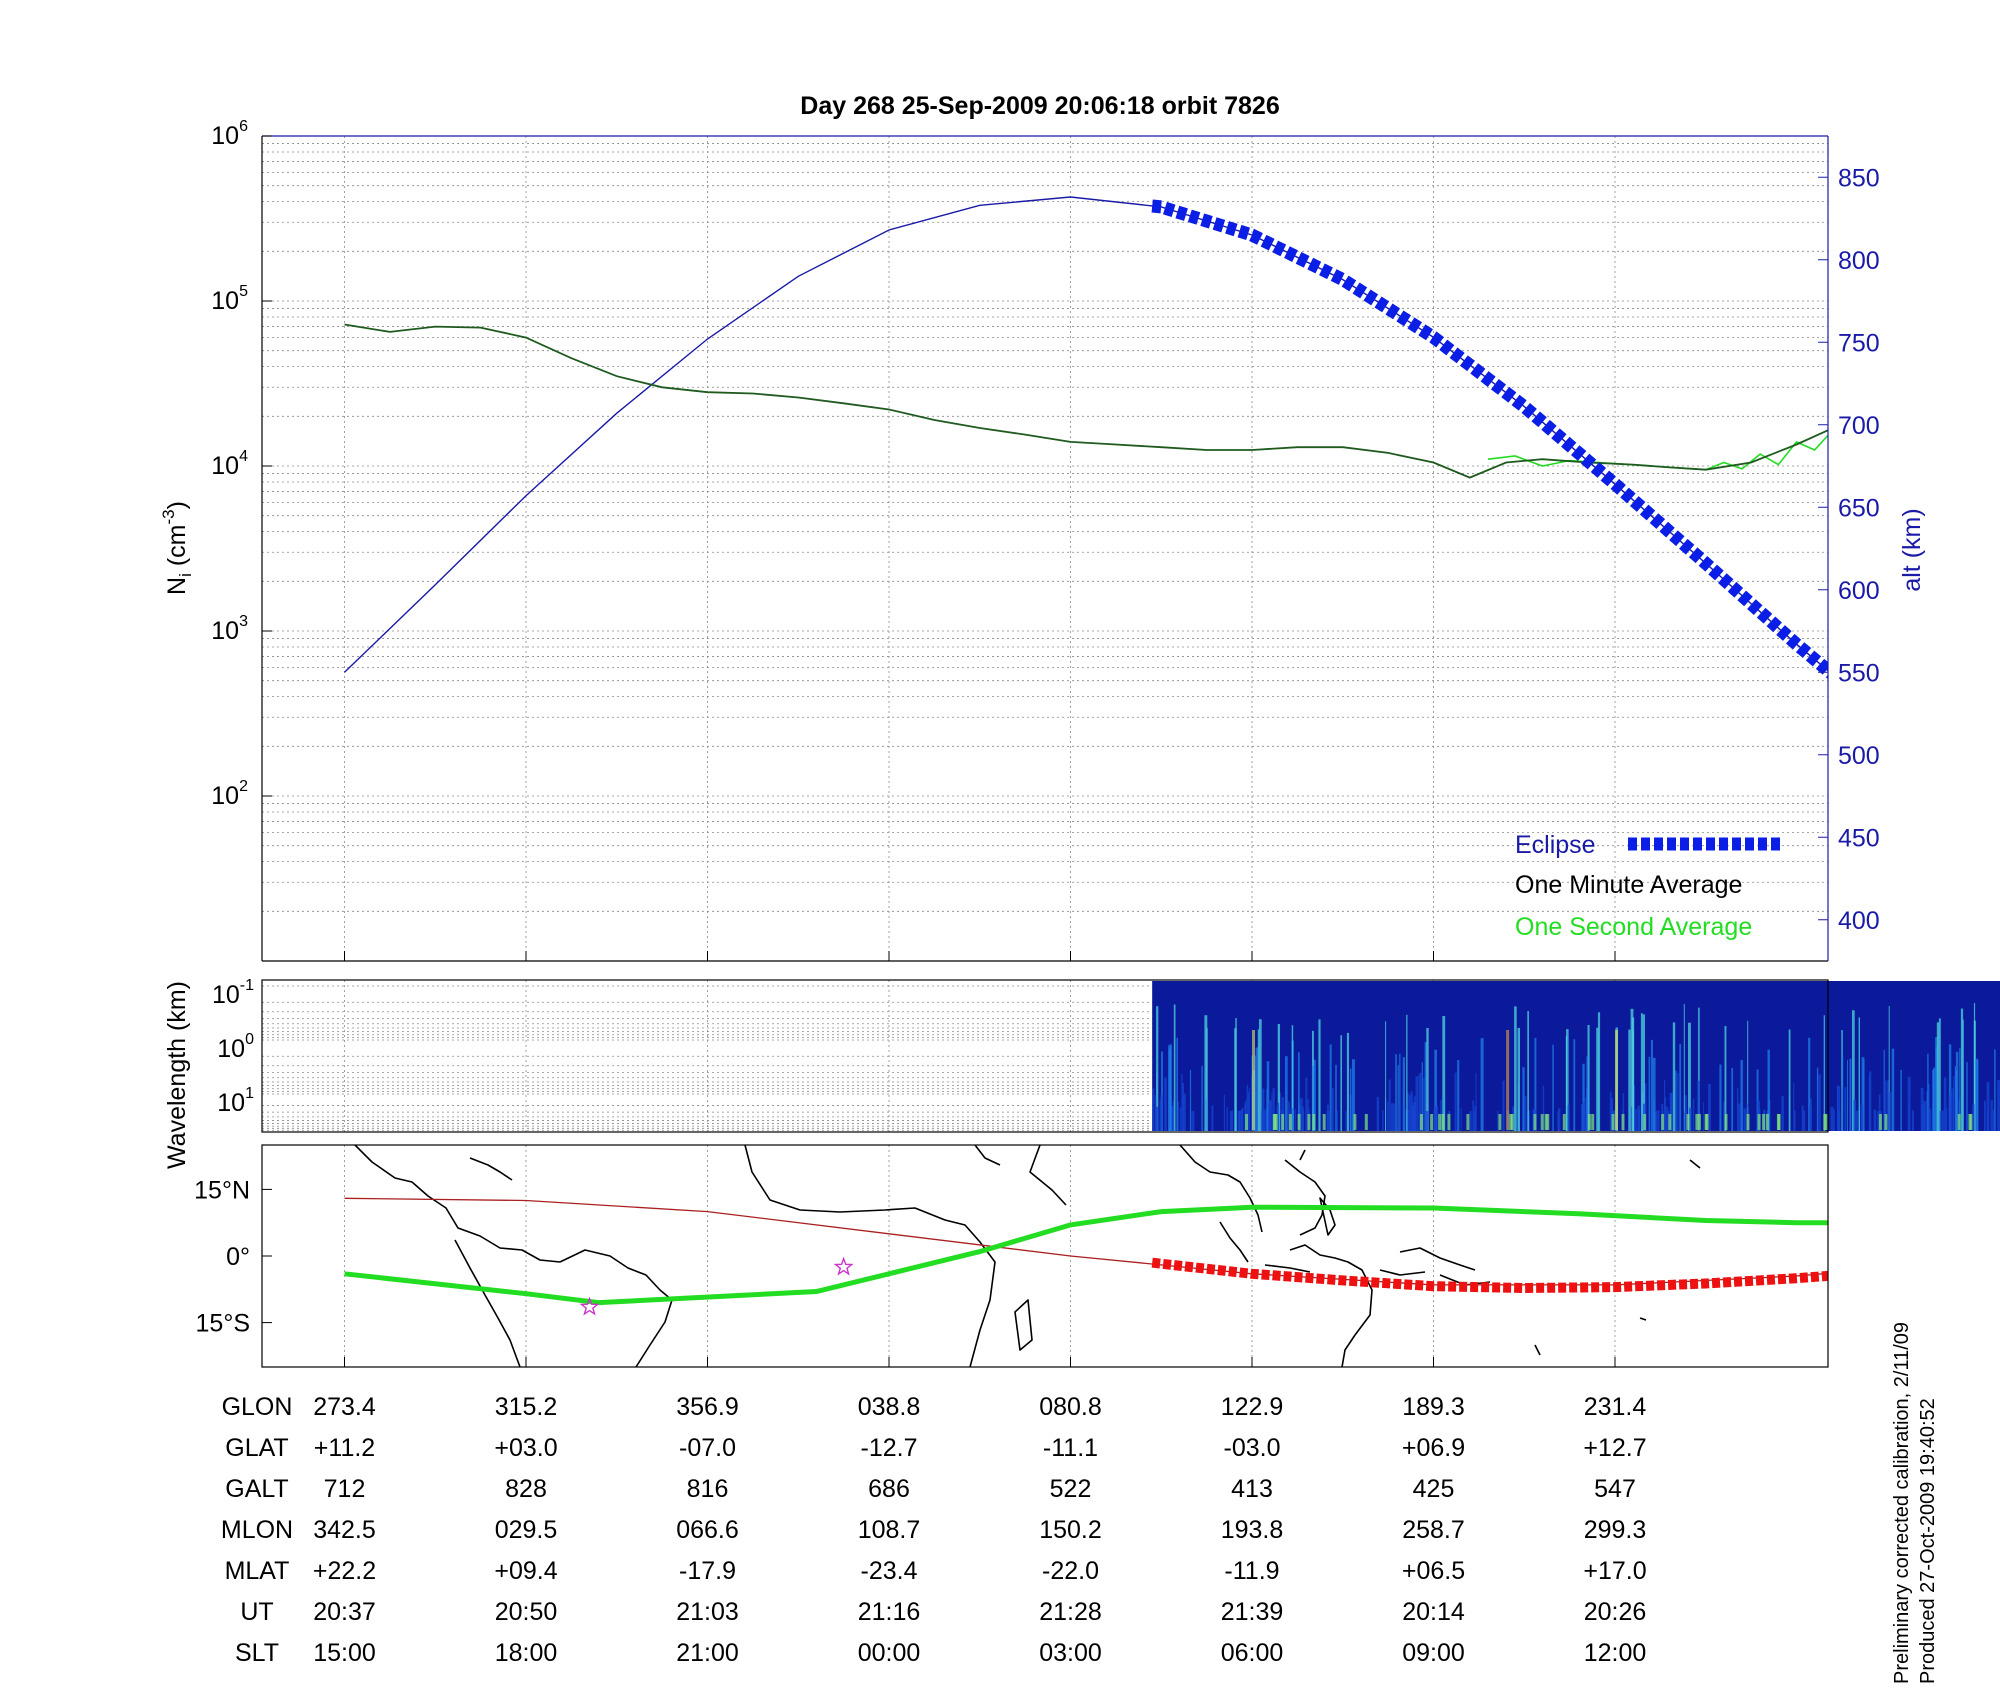  What do you see at coordinates (243, 621) in the screenshot?
I see `y-tick-exp: 3` at bounding box center [243, 621].